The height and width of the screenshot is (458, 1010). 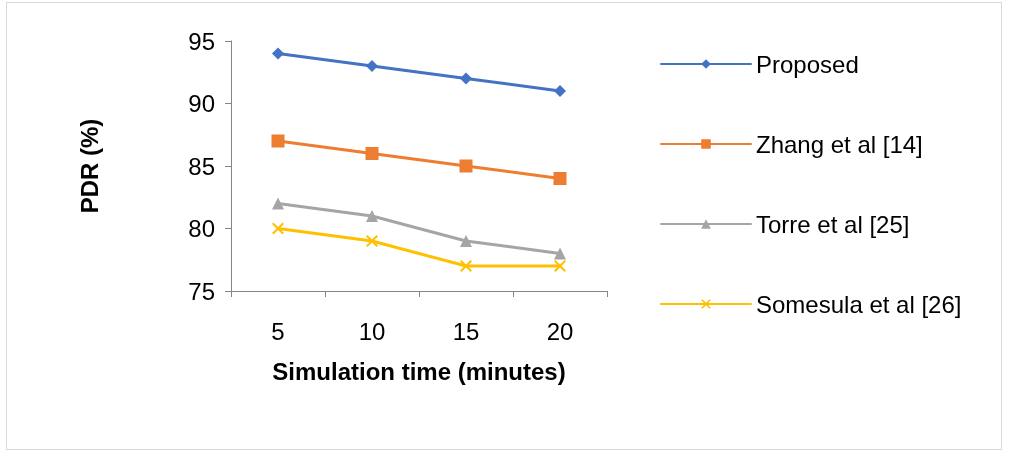 I want to click on x-tick-label: 10, so click(x=372, y=331).